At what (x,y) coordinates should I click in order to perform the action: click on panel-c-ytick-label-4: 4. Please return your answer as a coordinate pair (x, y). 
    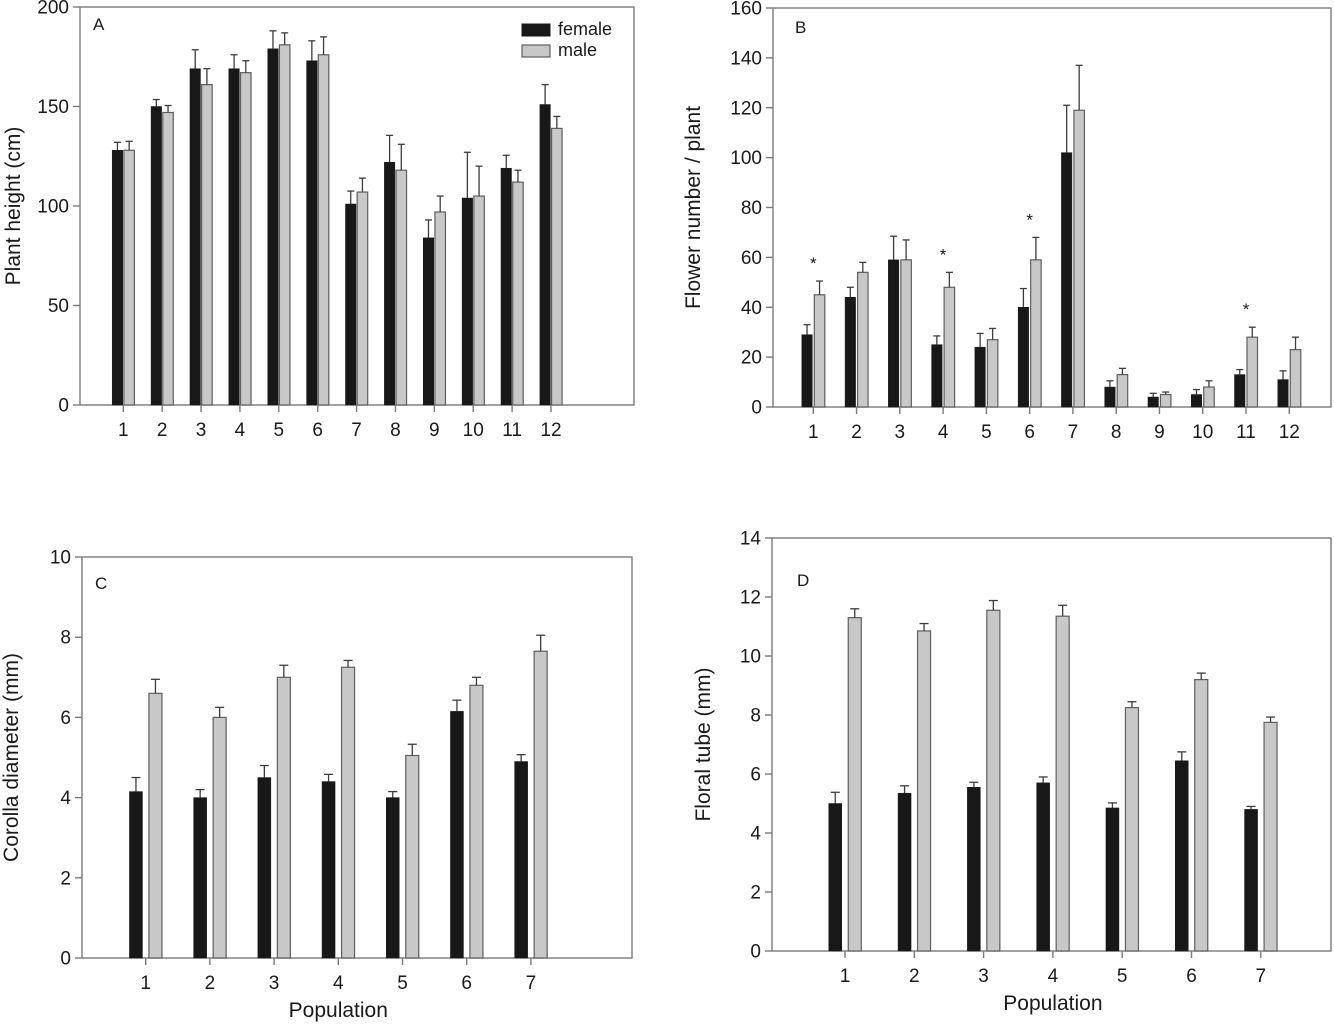
    Looking at the image, I should click on (65, 798).